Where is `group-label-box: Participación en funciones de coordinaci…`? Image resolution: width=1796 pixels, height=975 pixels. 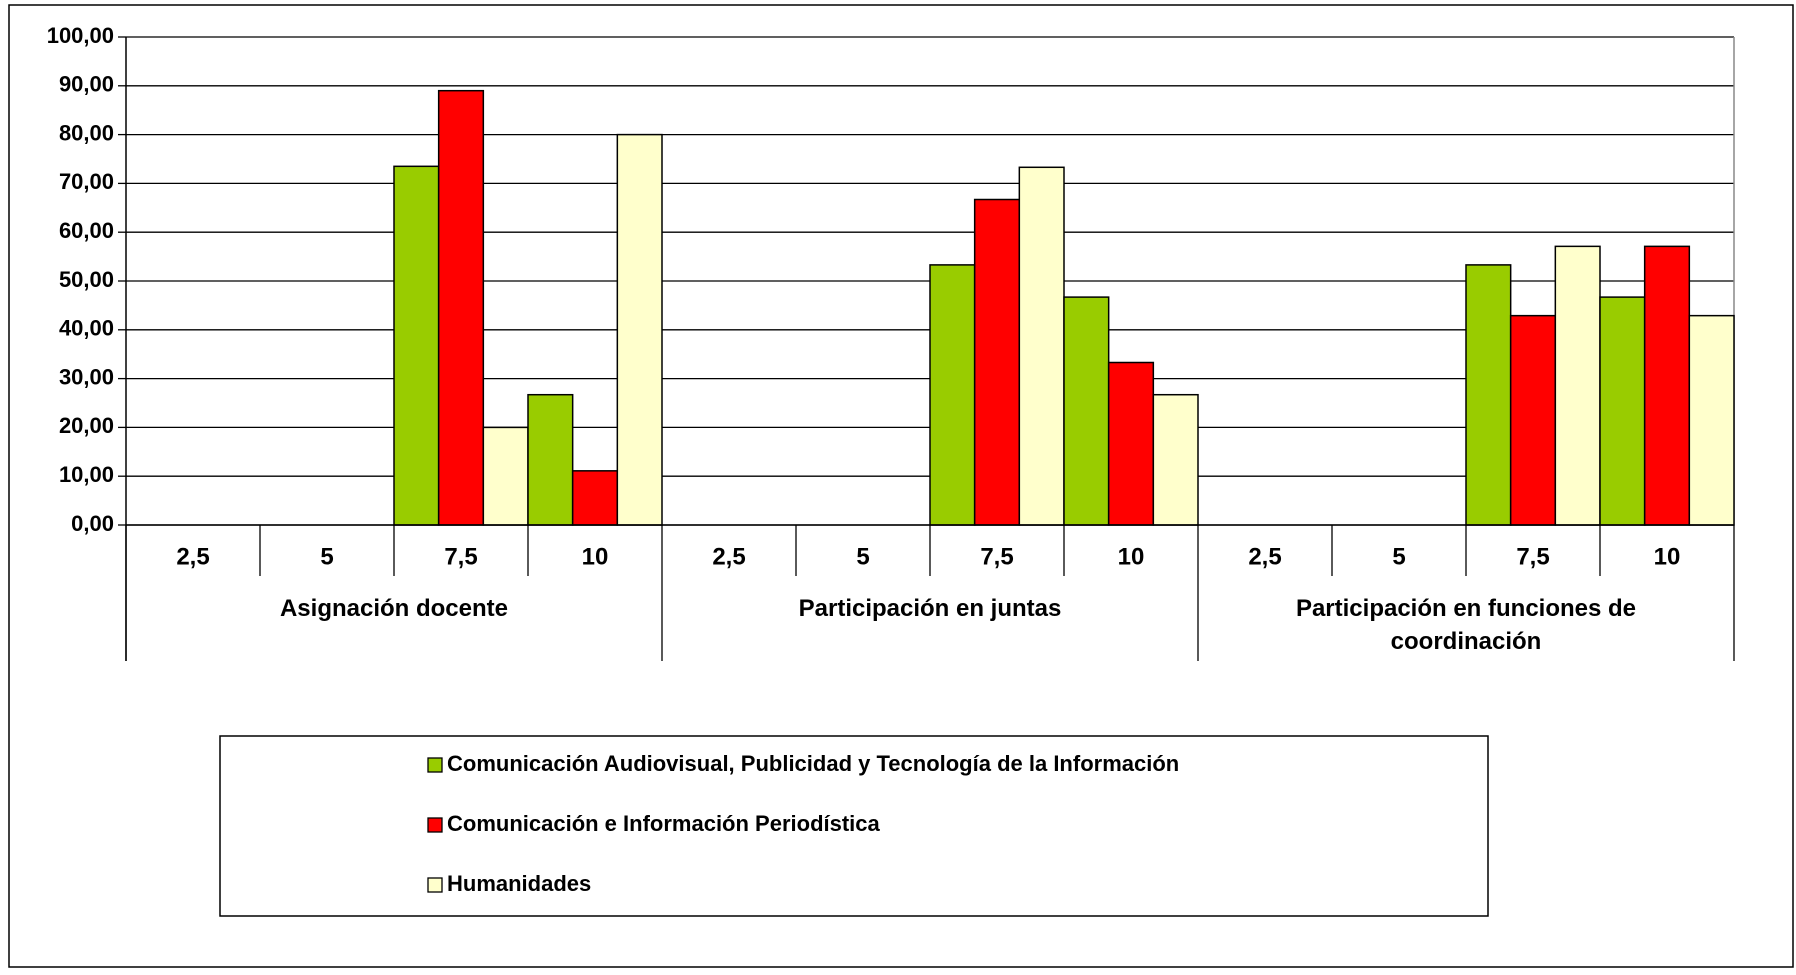 group-label-box: Participación en funciones de coordinaci… is located at coordinates (1466, 625).